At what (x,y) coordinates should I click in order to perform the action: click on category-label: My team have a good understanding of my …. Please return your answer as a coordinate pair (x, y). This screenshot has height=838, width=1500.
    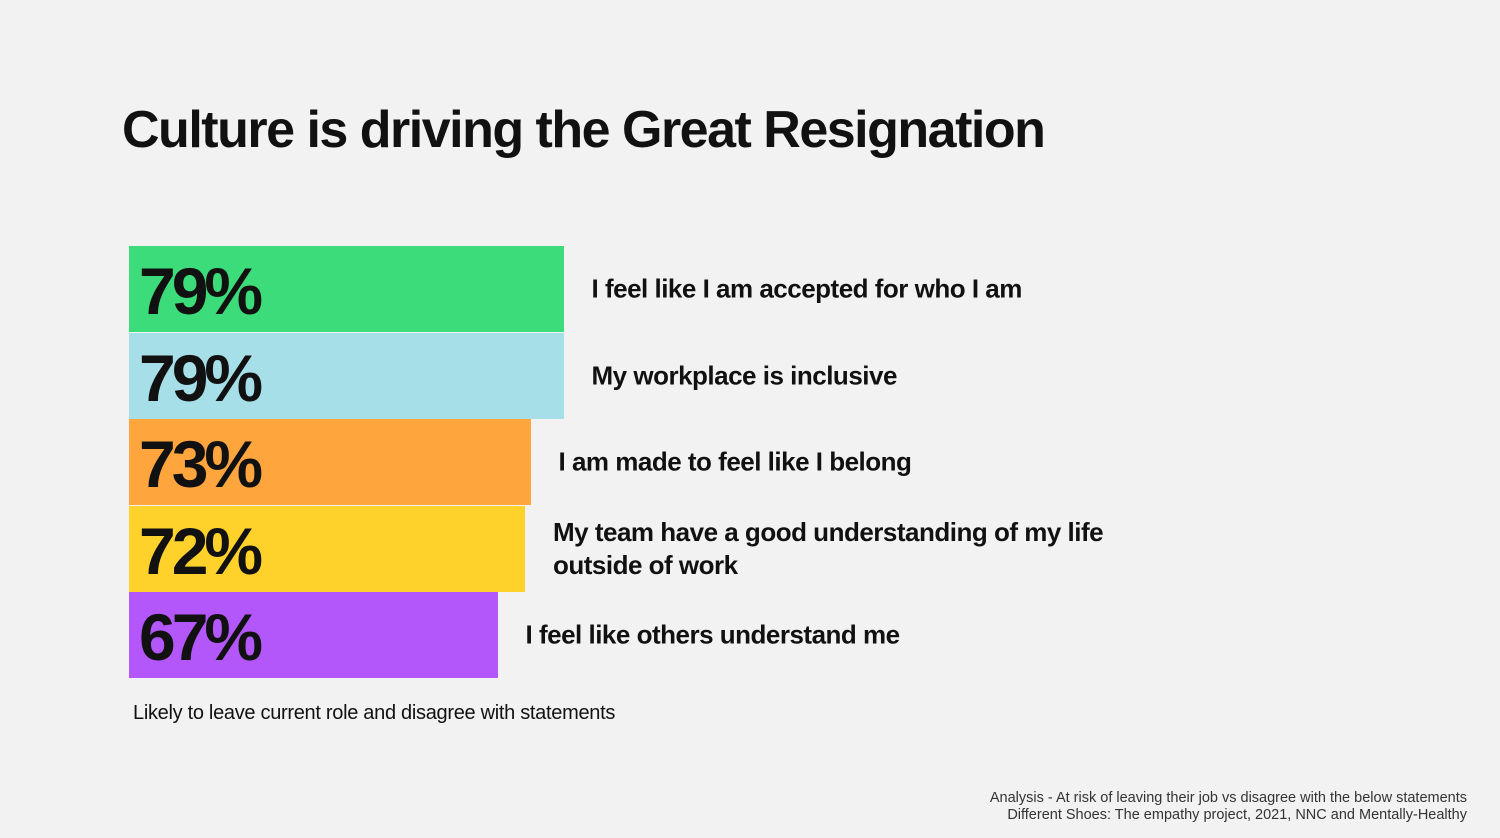
    Looking at the image, I should click on (828, 548).